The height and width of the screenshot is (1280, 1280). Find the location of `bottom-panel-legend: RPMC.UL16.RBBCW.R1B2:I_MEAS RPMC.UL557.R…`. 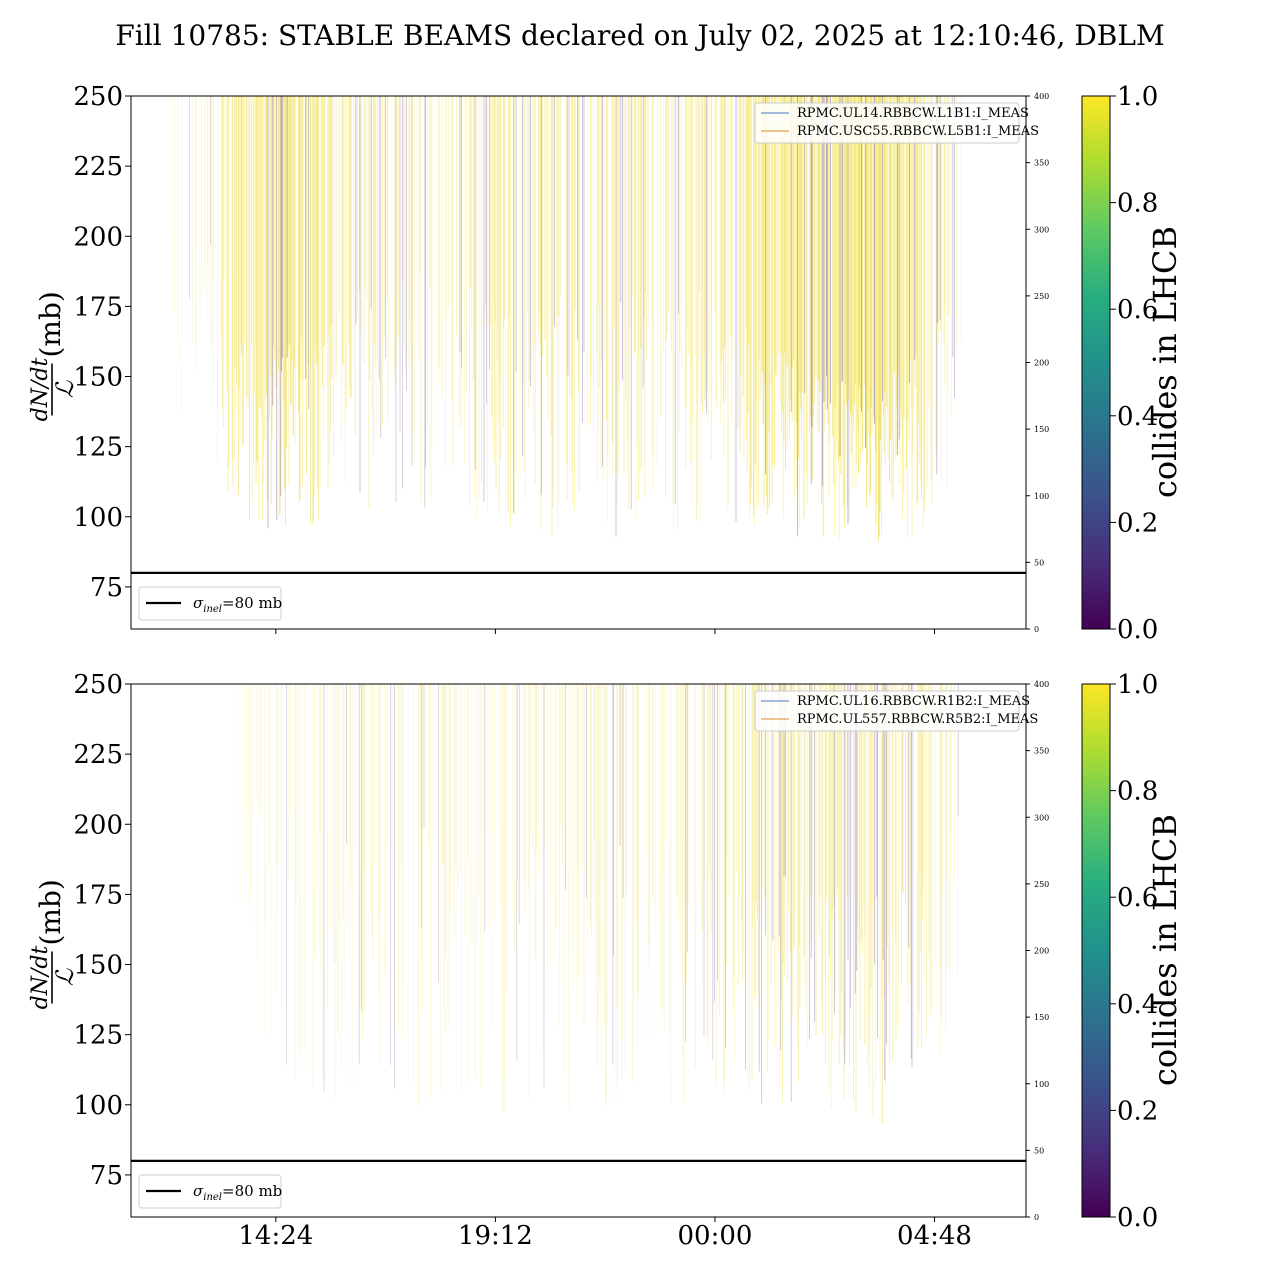

bottom-panel-legend: RPMC.UL16.RBBCW.R1B2:I_MEAS RPMC.UL557.R… is located at coordinates (896, 711).